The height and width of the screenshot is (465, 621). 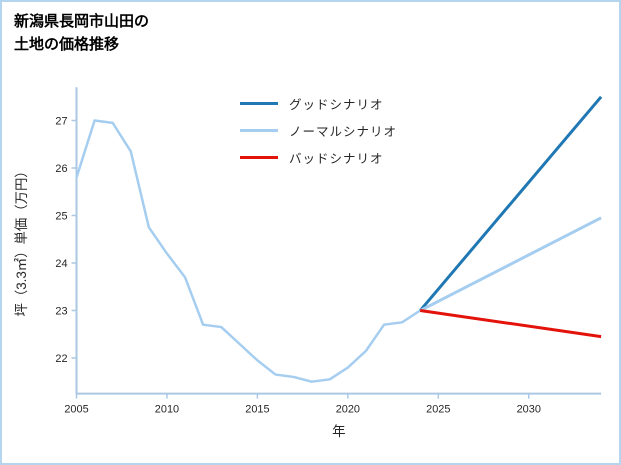 What do you see at coordinates (67, 45) in the screenshot?
I see `chart-title-line2: 土地の価格推移` at bounding box center [67, 45].